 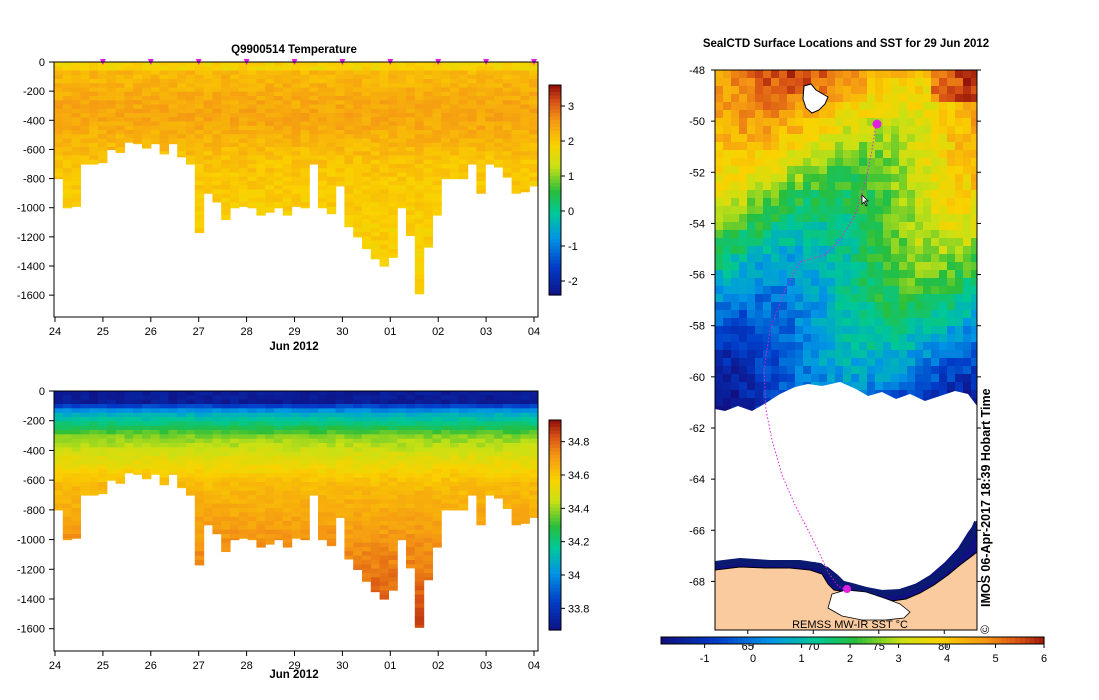 I want to click on y-tick-label: 0, so click(x=42, y=63).